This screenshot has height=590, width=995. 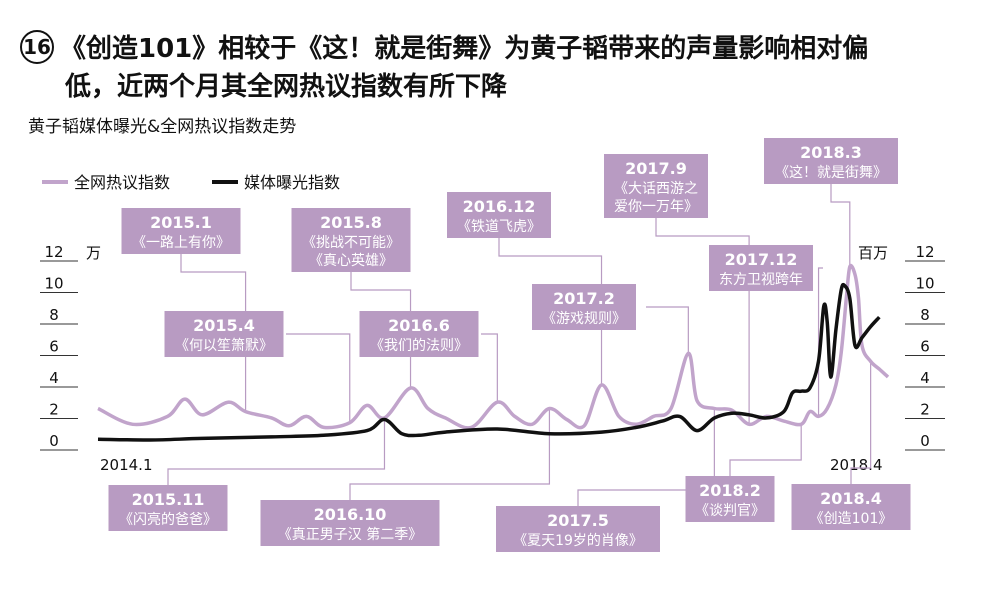 I want to click on left-tick-label: 8, so click(x=54, y=315).